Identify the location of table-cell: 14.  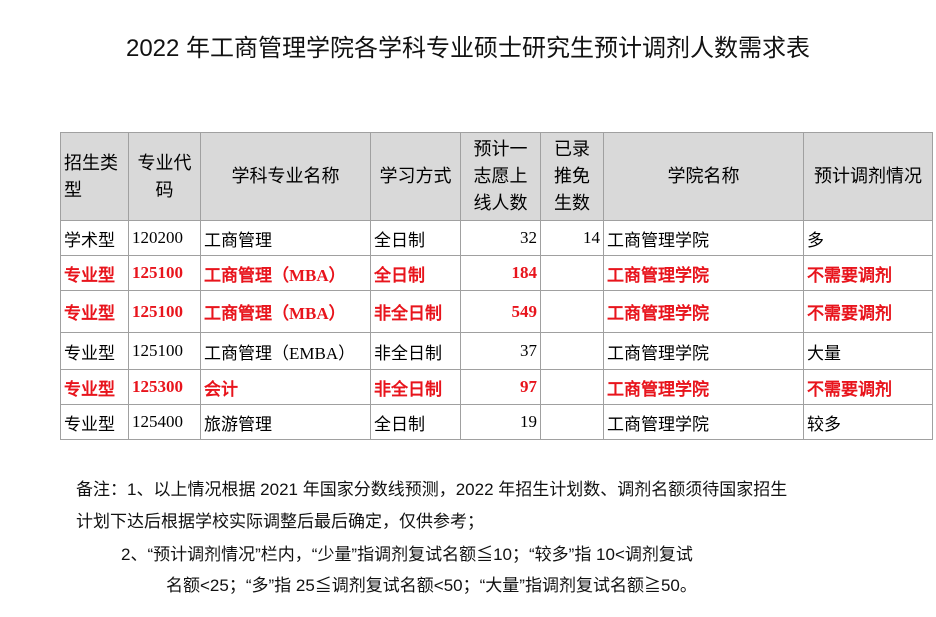
(572, 238).